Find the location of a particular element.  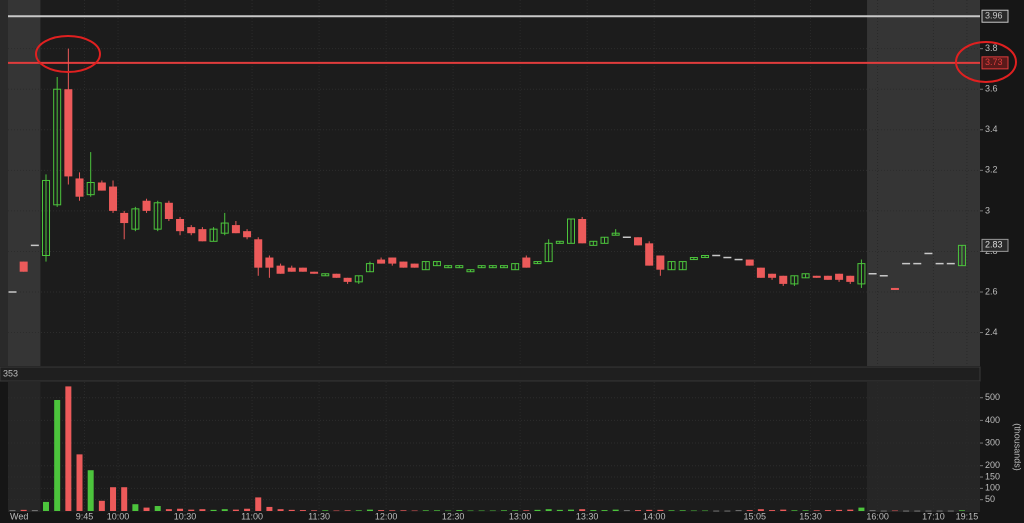

x-tick-label: 9:45 is located at coordinates (85, 516).